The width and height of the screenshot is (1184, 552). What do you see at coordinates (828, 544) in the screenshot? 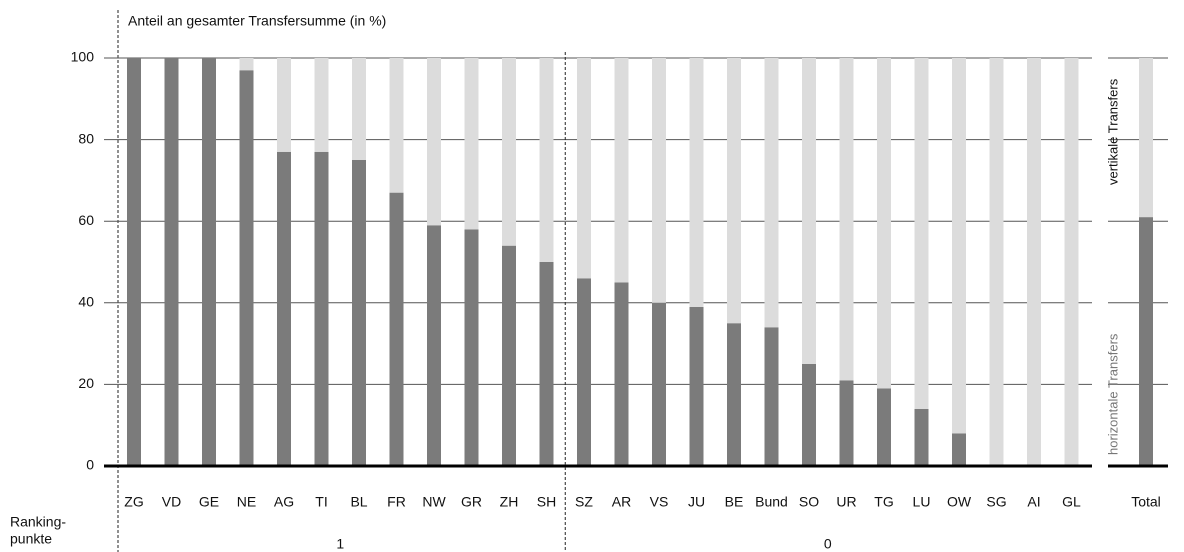
I see `ranking-group-label: 0` at bounding box center [828, 544].